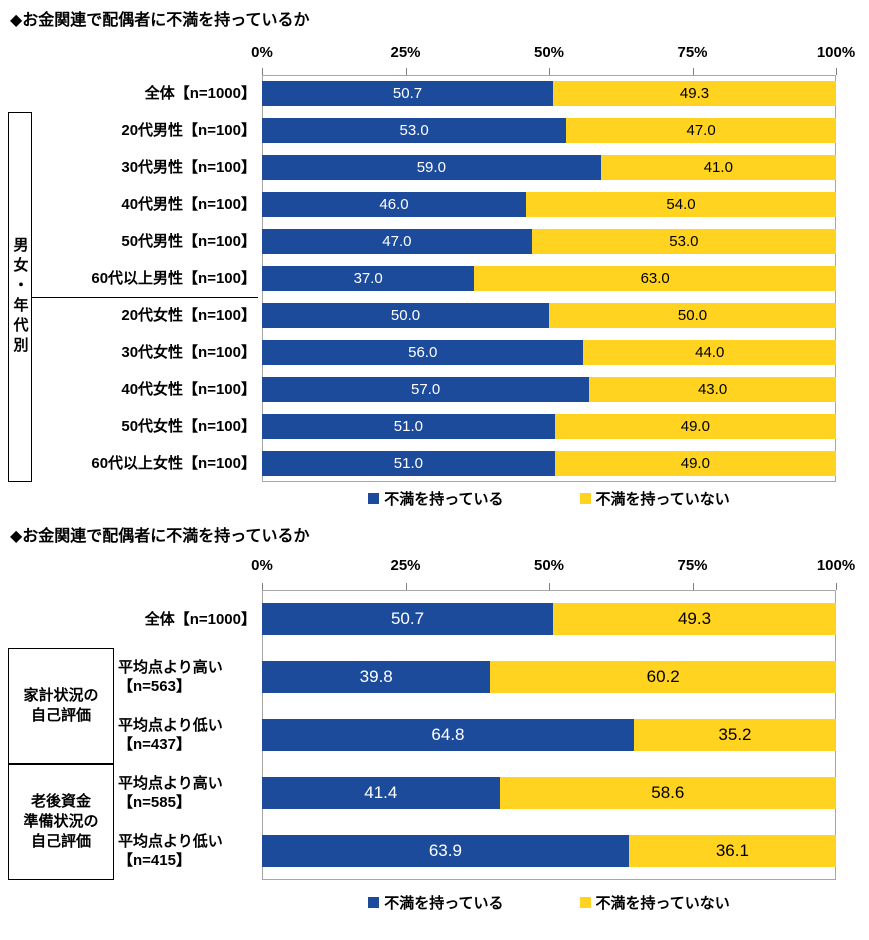 The image size is (869, 940). What do you see at coordinates (549, 463) in the screenshot?
I see `bar-row: 51.0 49.0` at bounding box center [549, 463].